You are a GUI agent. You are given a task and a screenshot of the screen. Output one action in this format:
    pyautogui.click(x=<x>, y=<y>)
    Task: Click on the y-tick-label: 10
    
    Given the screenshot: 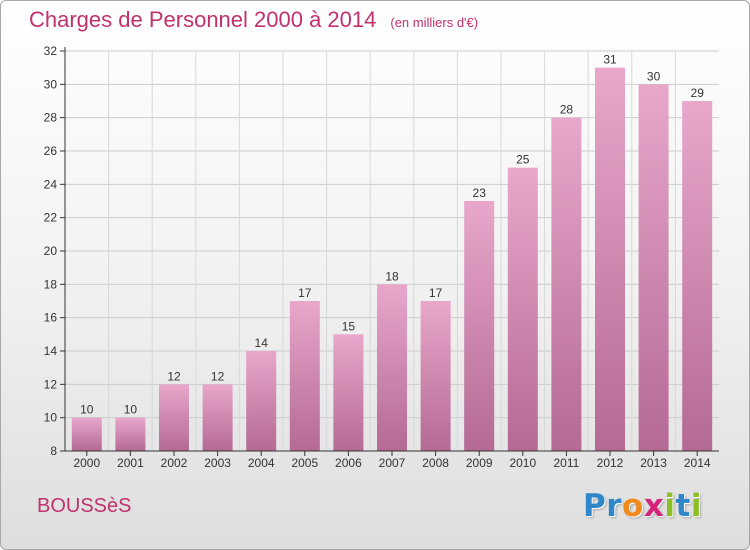 What is the action you would take?
    pyautogui.click(x=51, y=418)
    